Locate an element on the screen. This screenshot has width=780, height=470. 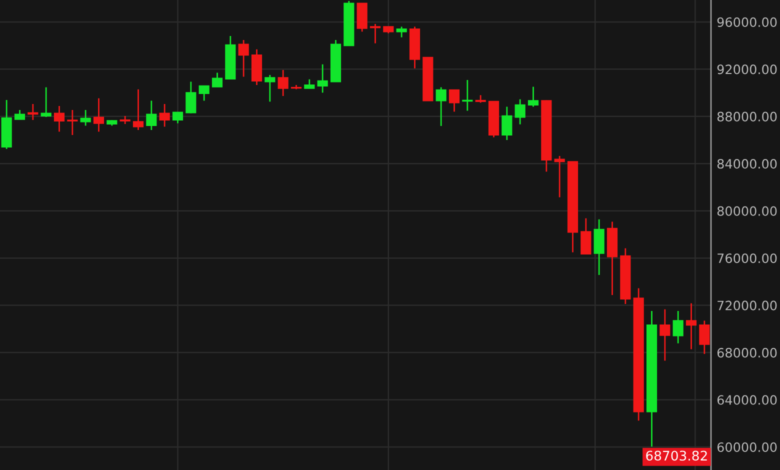
y-tick-label: 60000.00 is located at coordinates (747, 447).